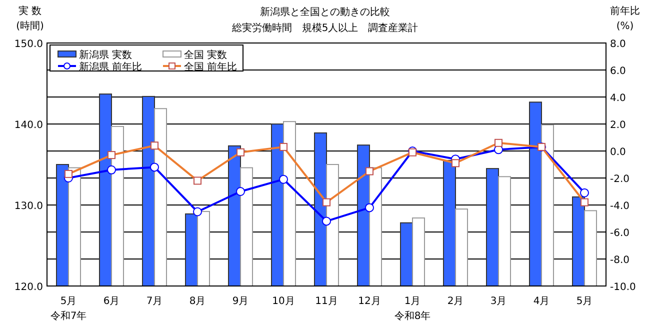 The height and width of the screenshot is (323, 650). I want to click on x-tick-label: 10月, so click(283, 301).